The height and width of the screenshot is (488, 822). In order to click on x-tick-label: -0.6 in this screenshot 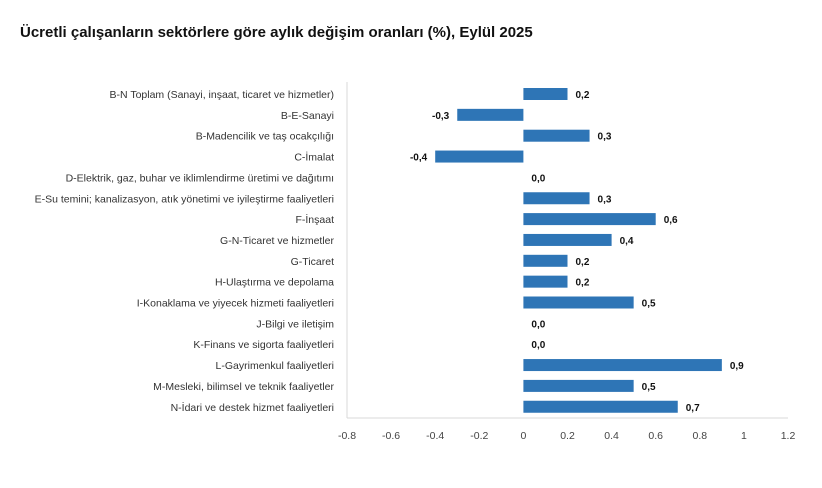, I will do `click(391, 436)`.